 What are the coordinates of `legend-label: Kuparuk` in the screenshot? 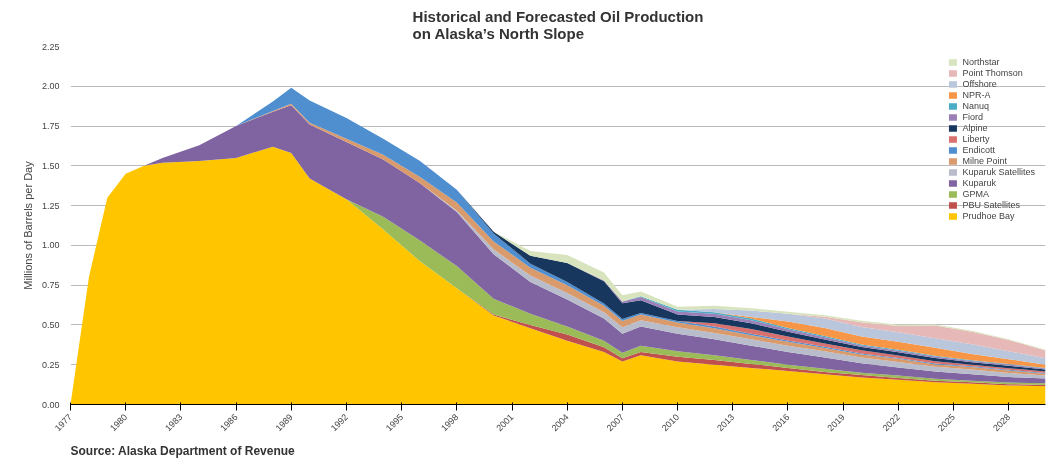 It's located at (979, 182).